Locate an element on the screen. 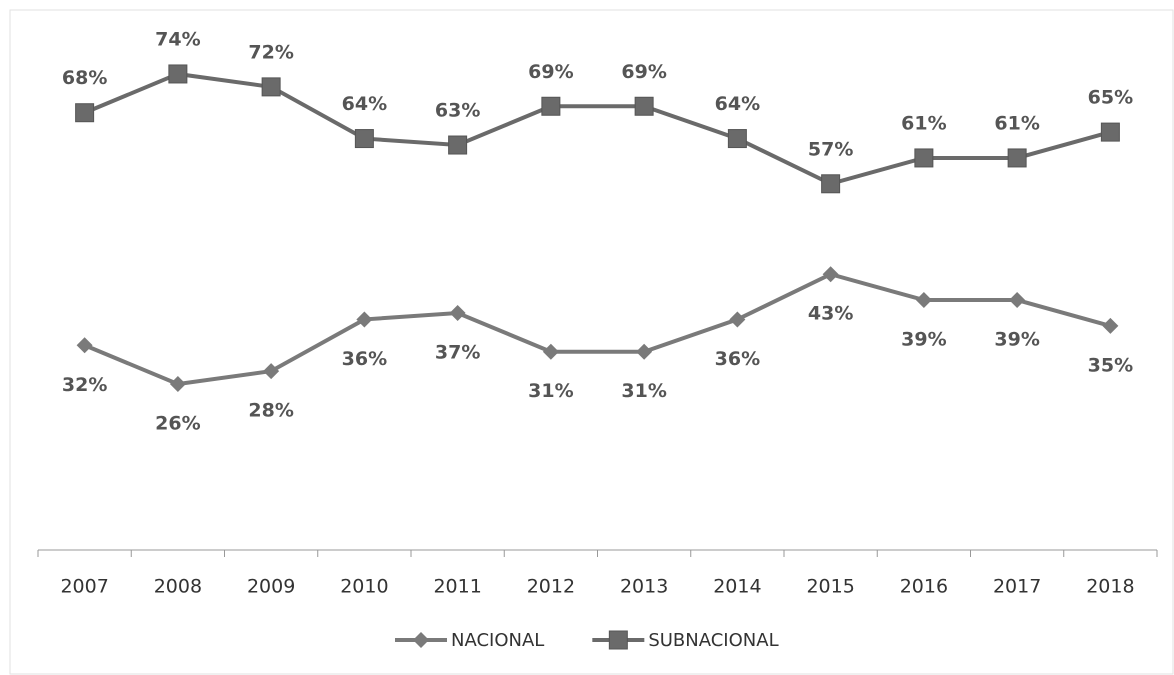 The height and width of the screenshot is (675, 1174). x-tick-label: 2007 is located at coordinates (84, 587).